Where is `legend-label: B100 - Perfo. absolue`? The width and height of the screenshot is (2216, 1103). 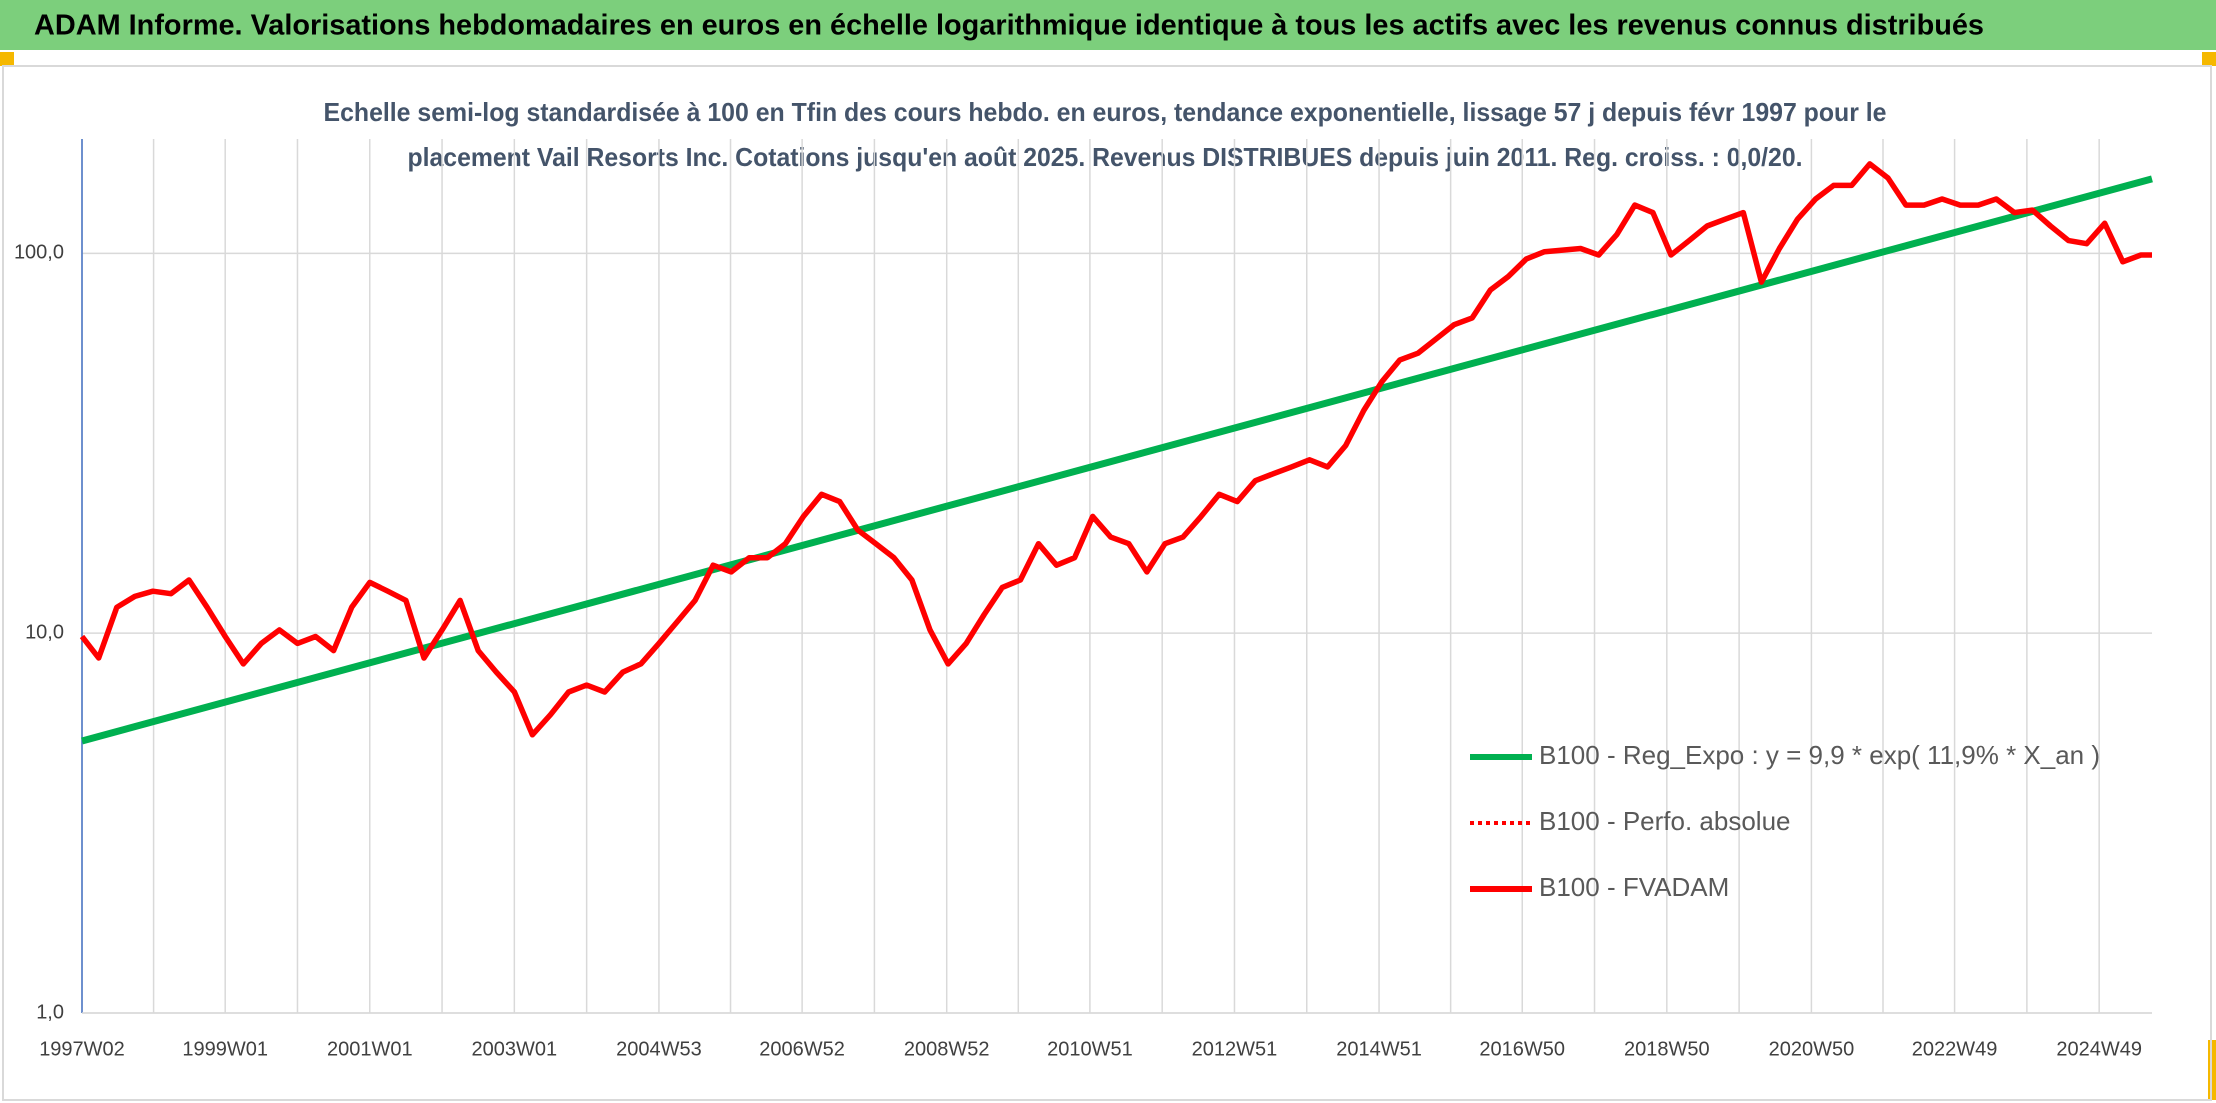 legend-label: B100 - Perfo. absolue is located at coordinates (1665, 821).